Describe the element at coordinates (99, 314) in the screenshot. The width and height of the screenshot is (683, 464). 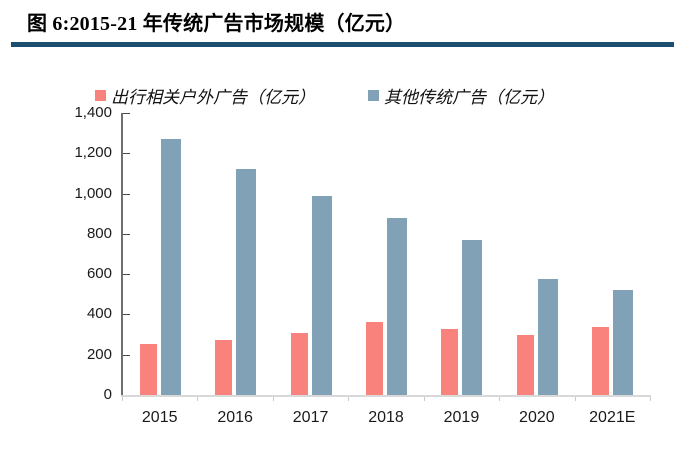
I see `y-axis-tick-label: 400` at that location.